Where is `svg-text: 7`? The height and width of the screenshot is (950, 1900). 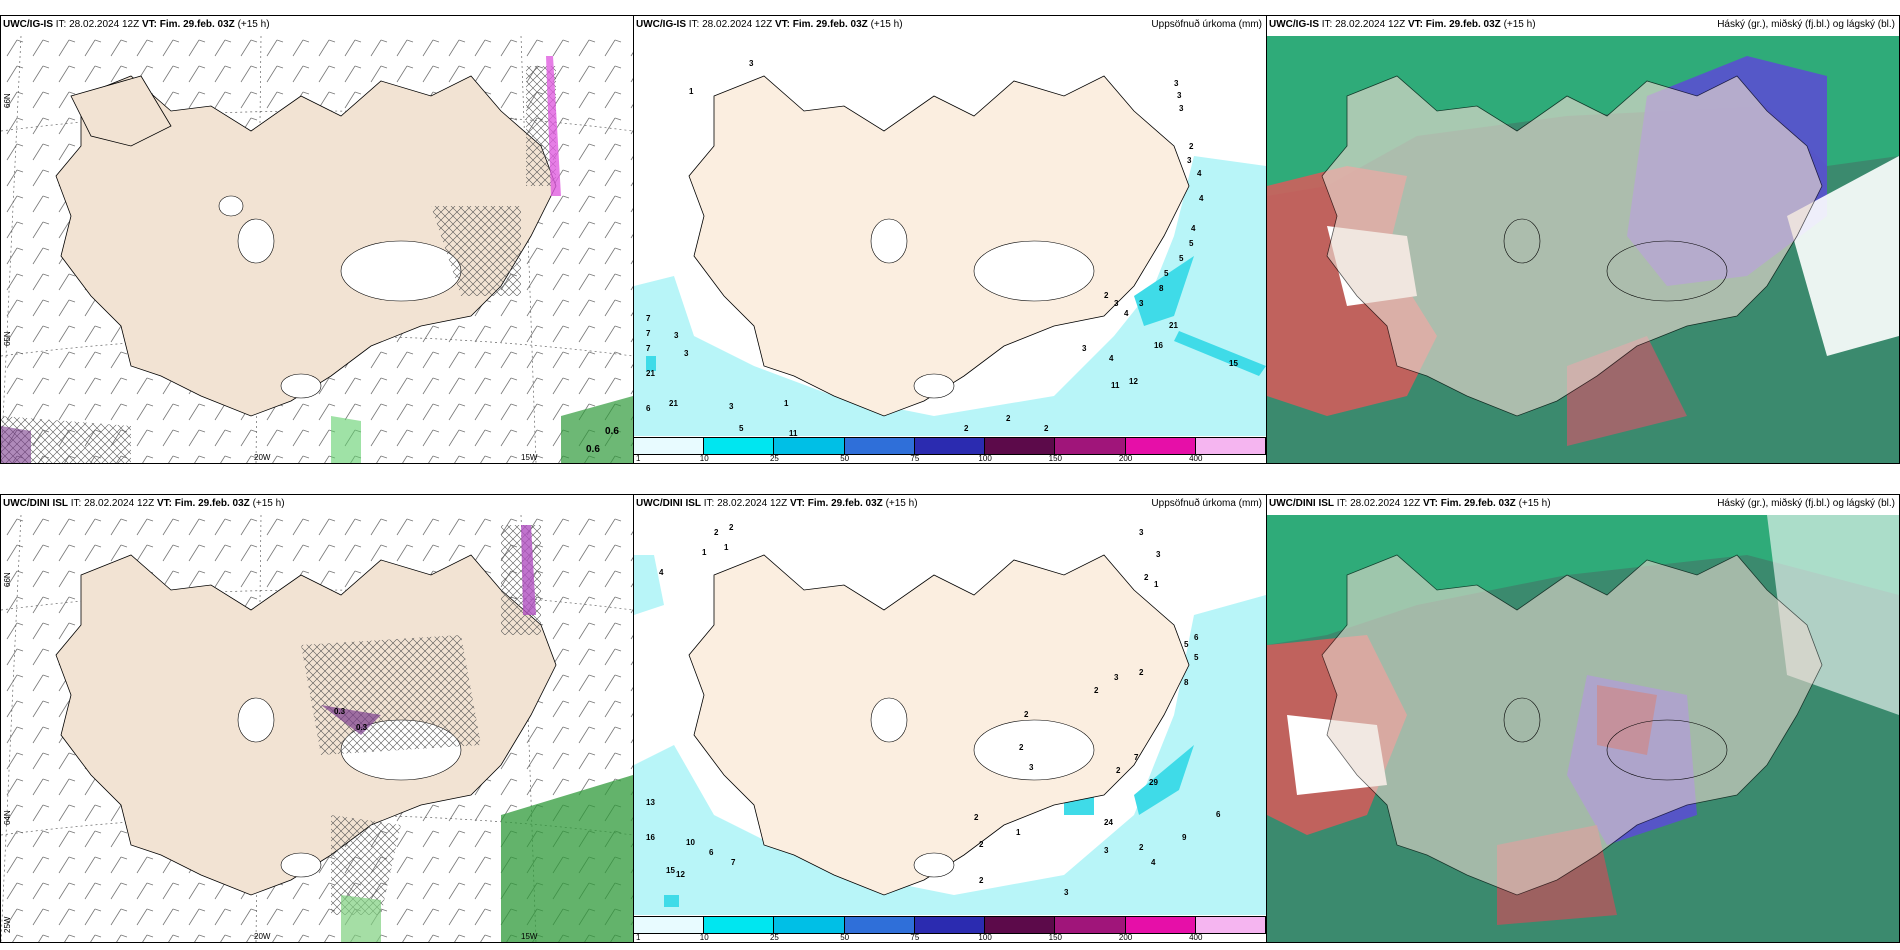
svg-text: 7 is located at coordinates (648, 318).